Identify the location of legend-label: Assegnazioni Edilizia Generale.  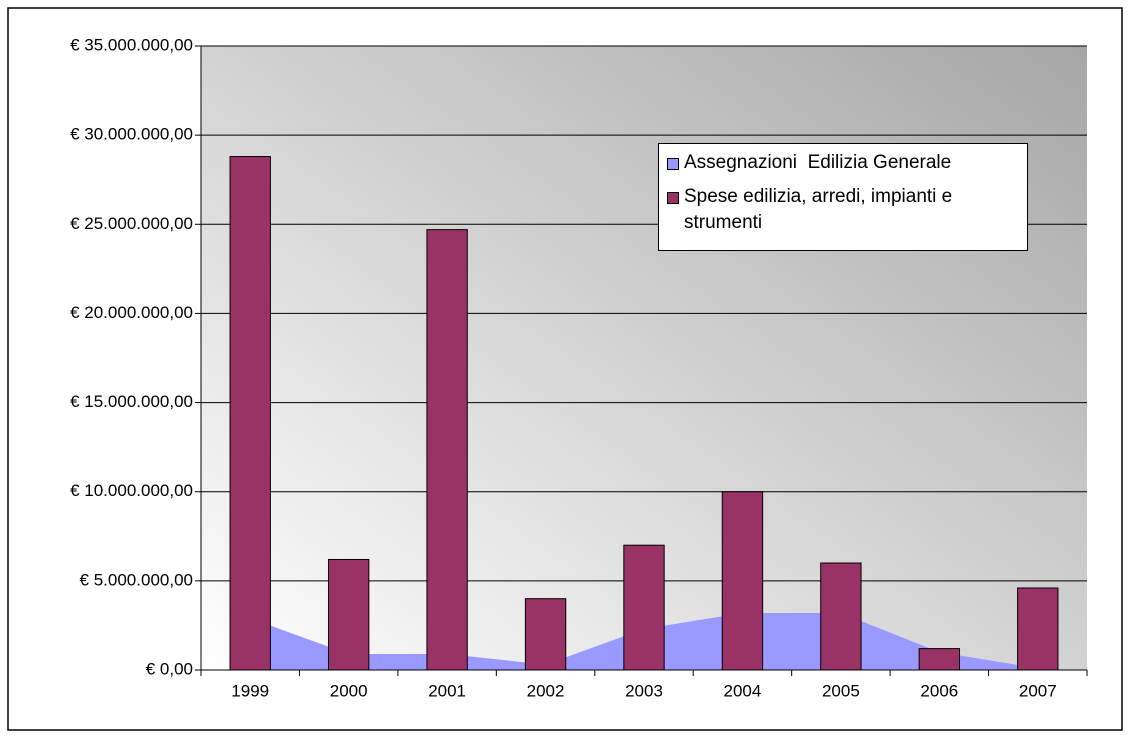
(818, 162).